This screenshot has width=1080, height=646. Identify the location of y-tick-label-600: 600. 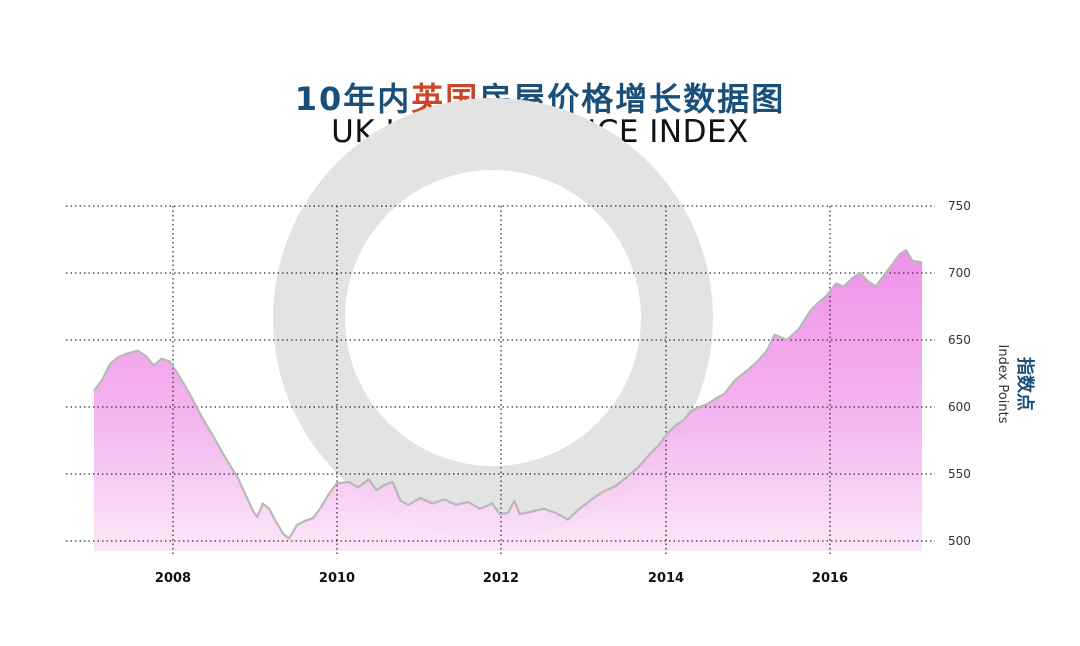
(959, 407).